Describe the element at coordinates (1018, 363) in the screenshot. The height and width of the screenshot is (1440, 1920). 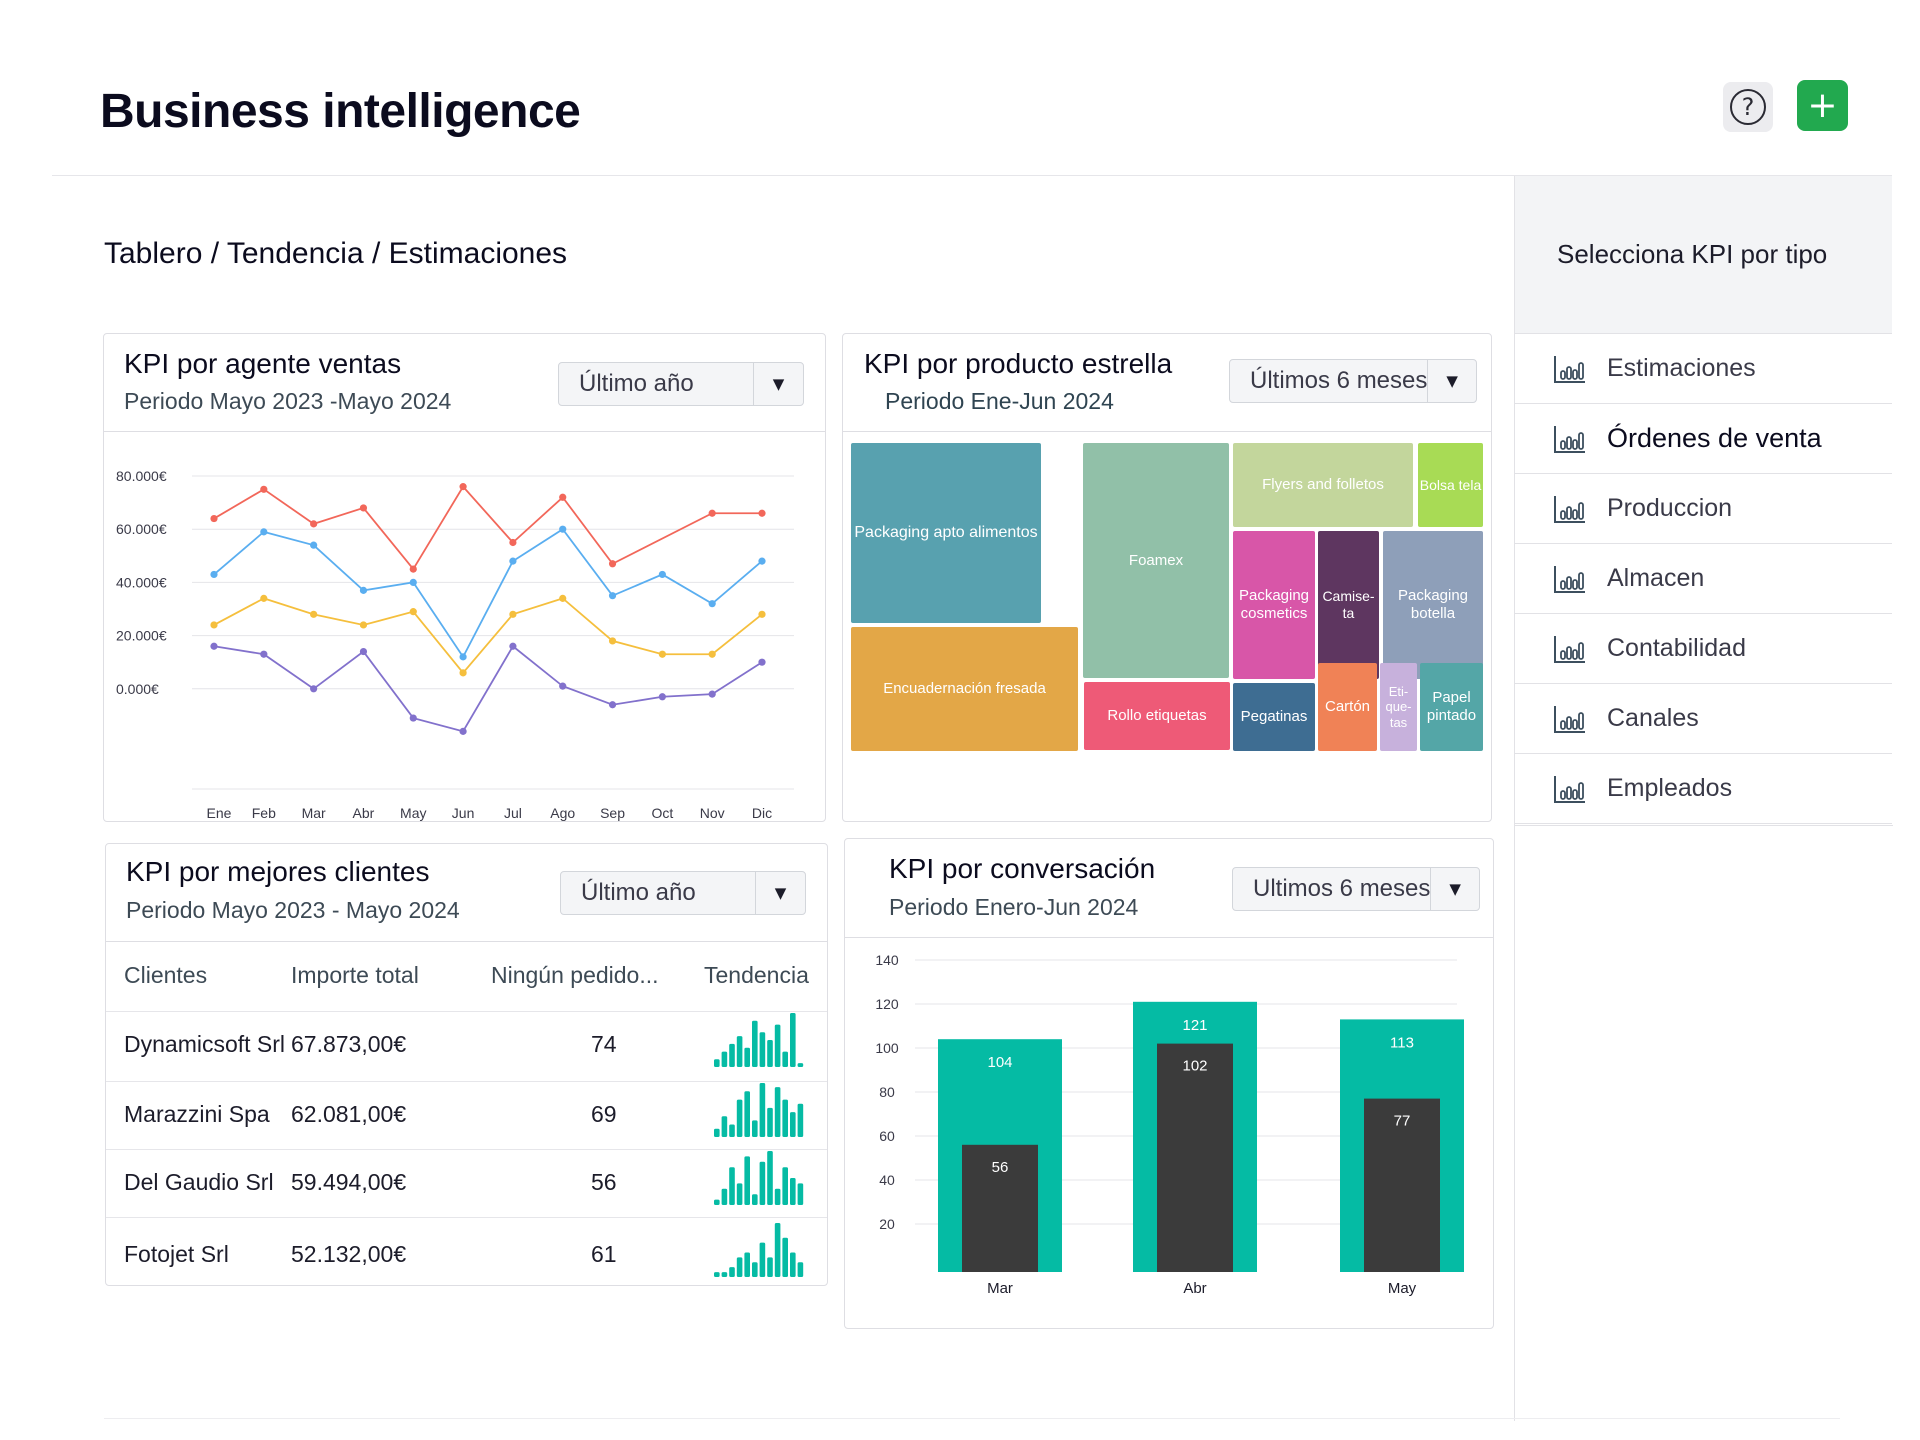
I see `card-title: KPI por producto estrella` at that location.